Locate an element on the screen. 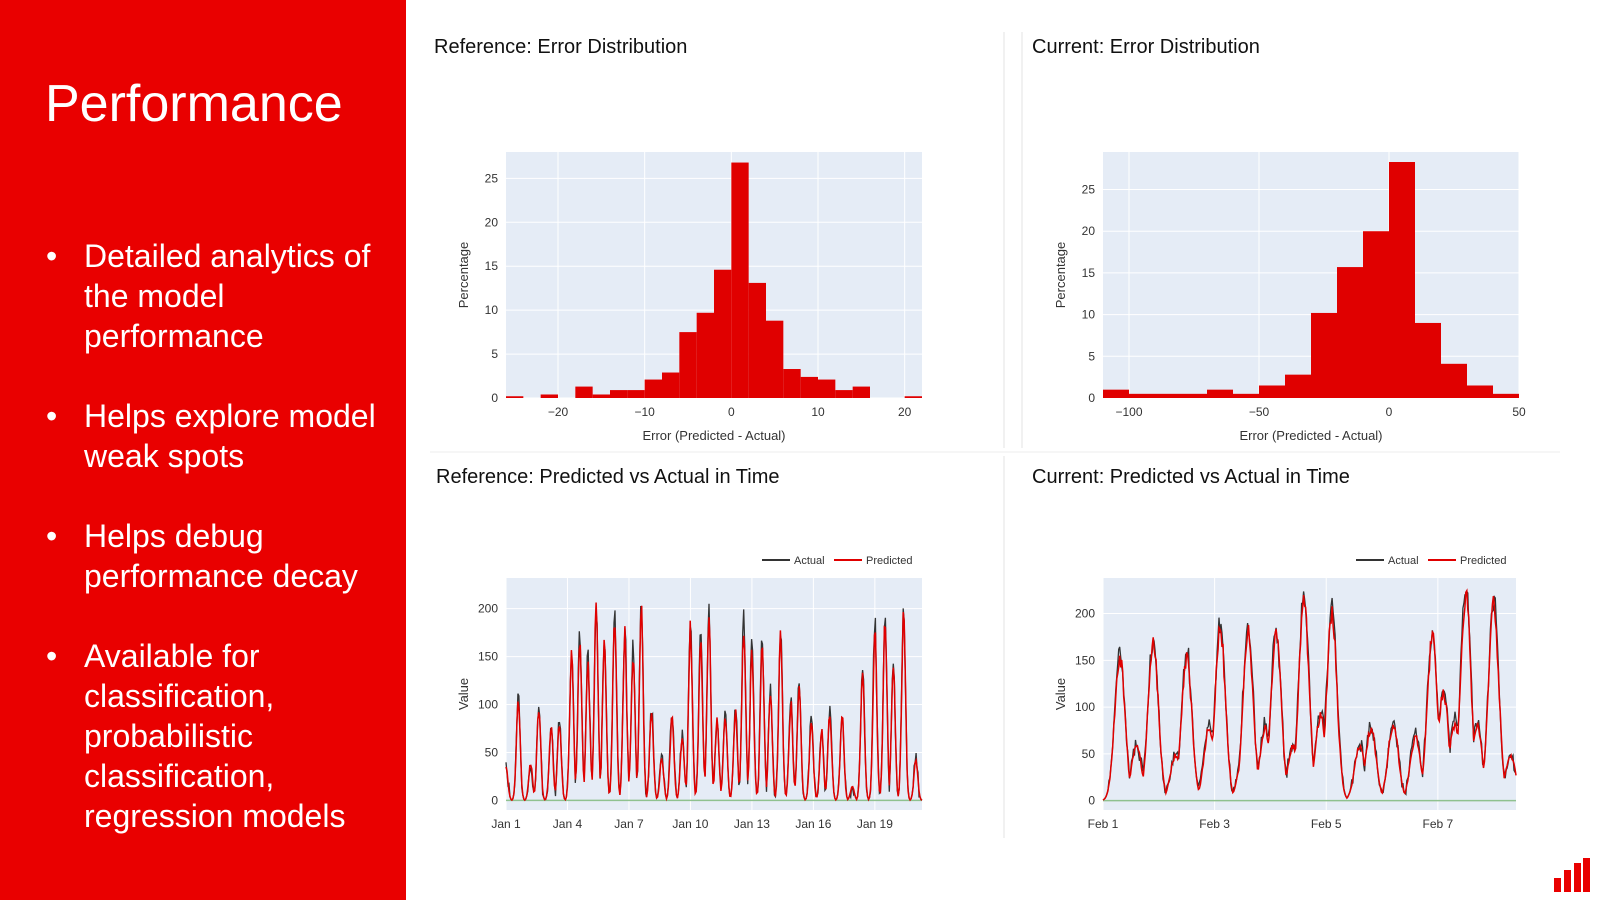 This screenshot has height=900, width=1600. x-tick-label: Feb 7 is located at coordinates (1438, 824).